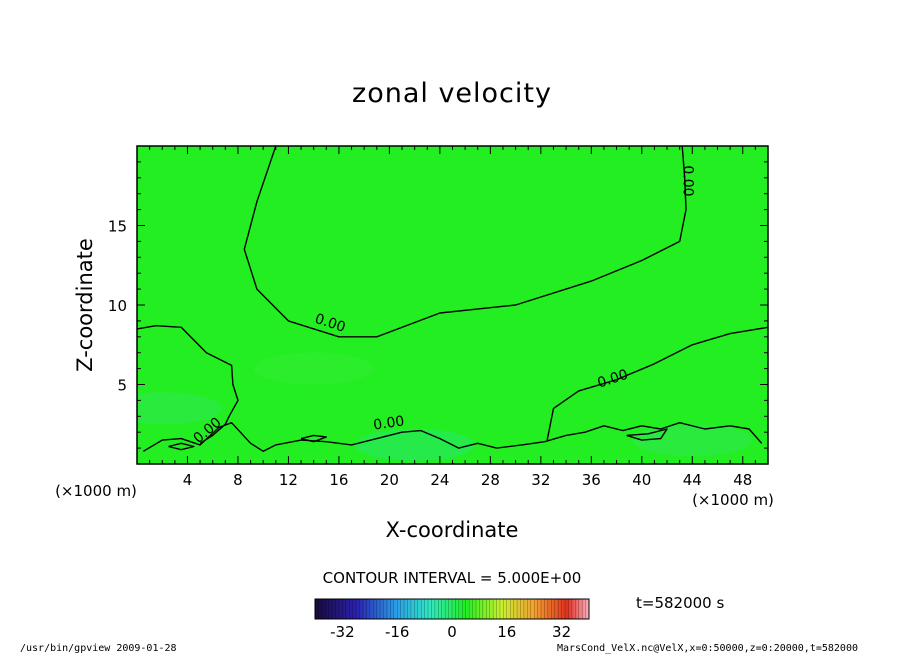 This screenshot has height=654, width=904. Describe the element at coordinates (692, 480) in the screenshot. I see `x-tick-label: 44` at that location.